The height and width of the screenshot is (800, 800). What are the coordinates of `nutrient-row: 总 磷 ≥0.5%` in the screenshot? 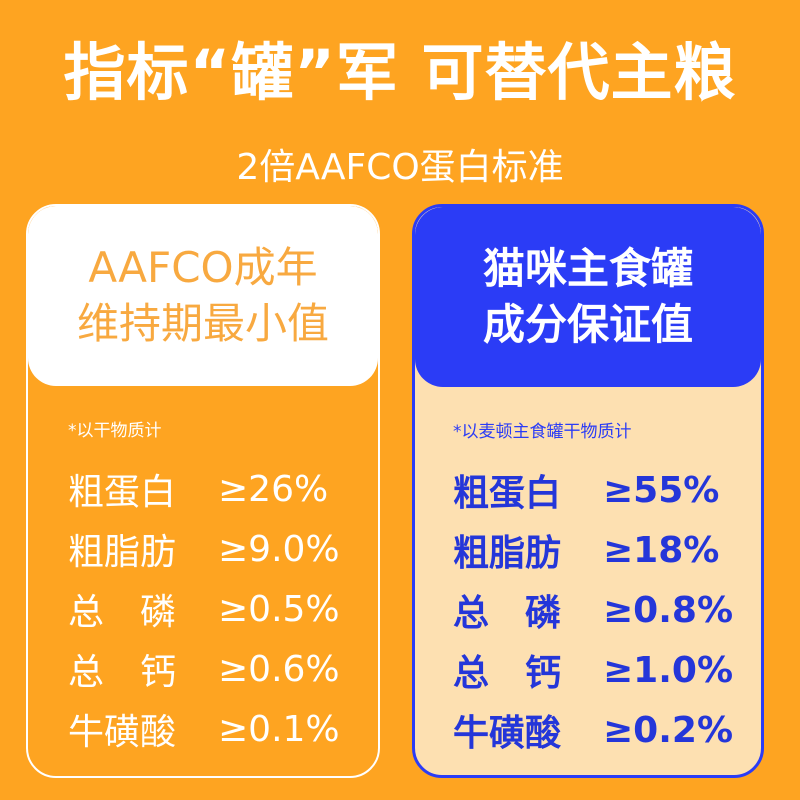 It's located at (203, 609).